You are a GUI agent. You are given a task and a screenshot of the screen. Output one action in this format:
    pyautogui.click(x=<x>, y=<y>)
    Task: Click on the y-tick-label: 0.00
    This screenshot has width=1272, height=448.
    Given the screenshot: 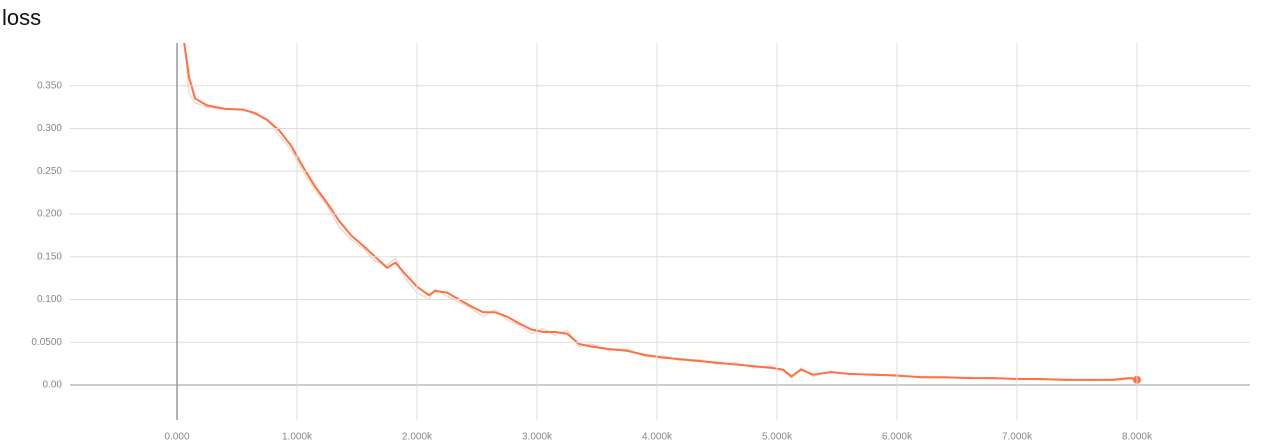 What is the action you would take?
    pyautogui.click(x=53, y=385)
    